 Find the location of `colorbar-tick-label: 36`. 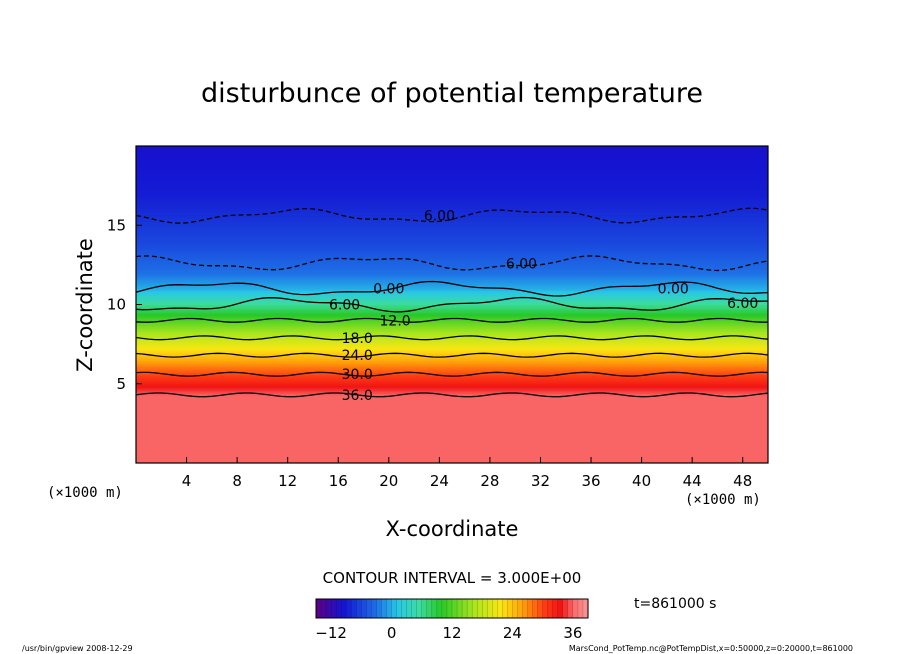

colorbar-tick-label: 36 is located at coordinates (572, 633).